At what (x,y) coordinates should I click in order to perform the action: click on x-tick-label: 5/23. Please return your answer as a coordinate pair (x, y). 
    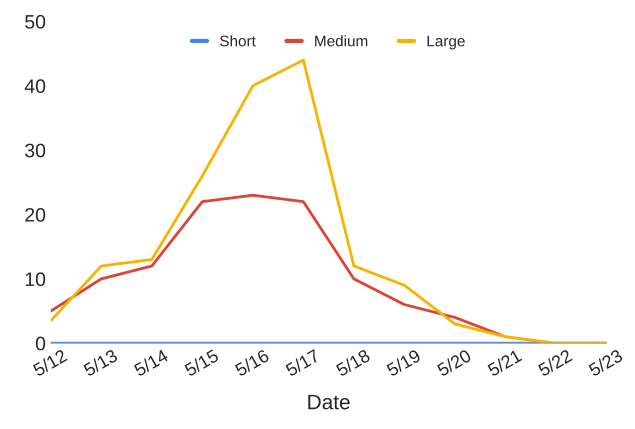
    Looking at the image, I should click on (606, 362).